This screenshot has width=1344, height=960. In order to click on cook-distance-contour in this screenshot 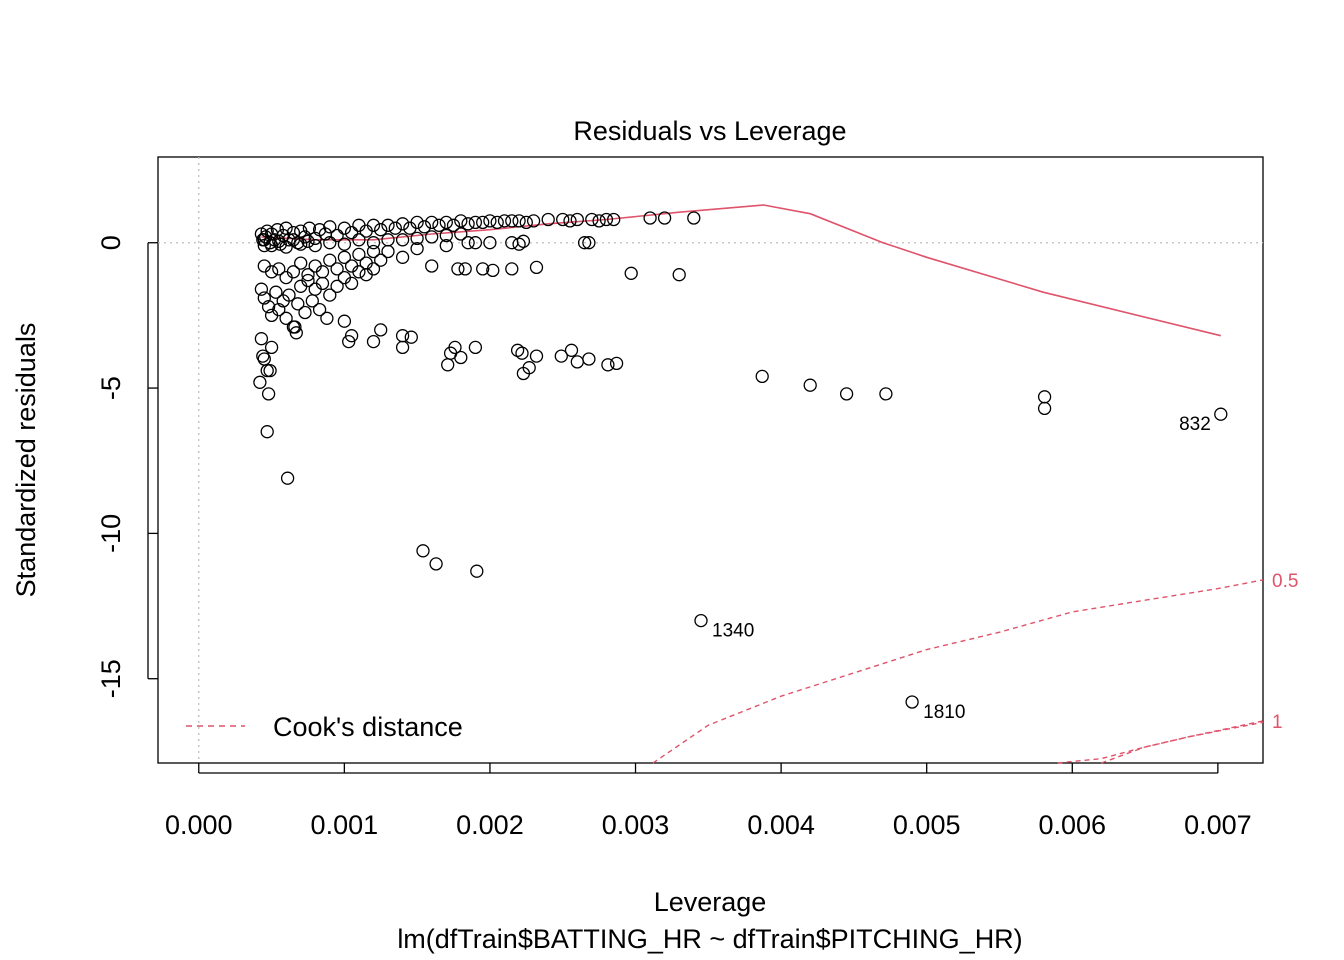, I will do `click(958, 671)`.